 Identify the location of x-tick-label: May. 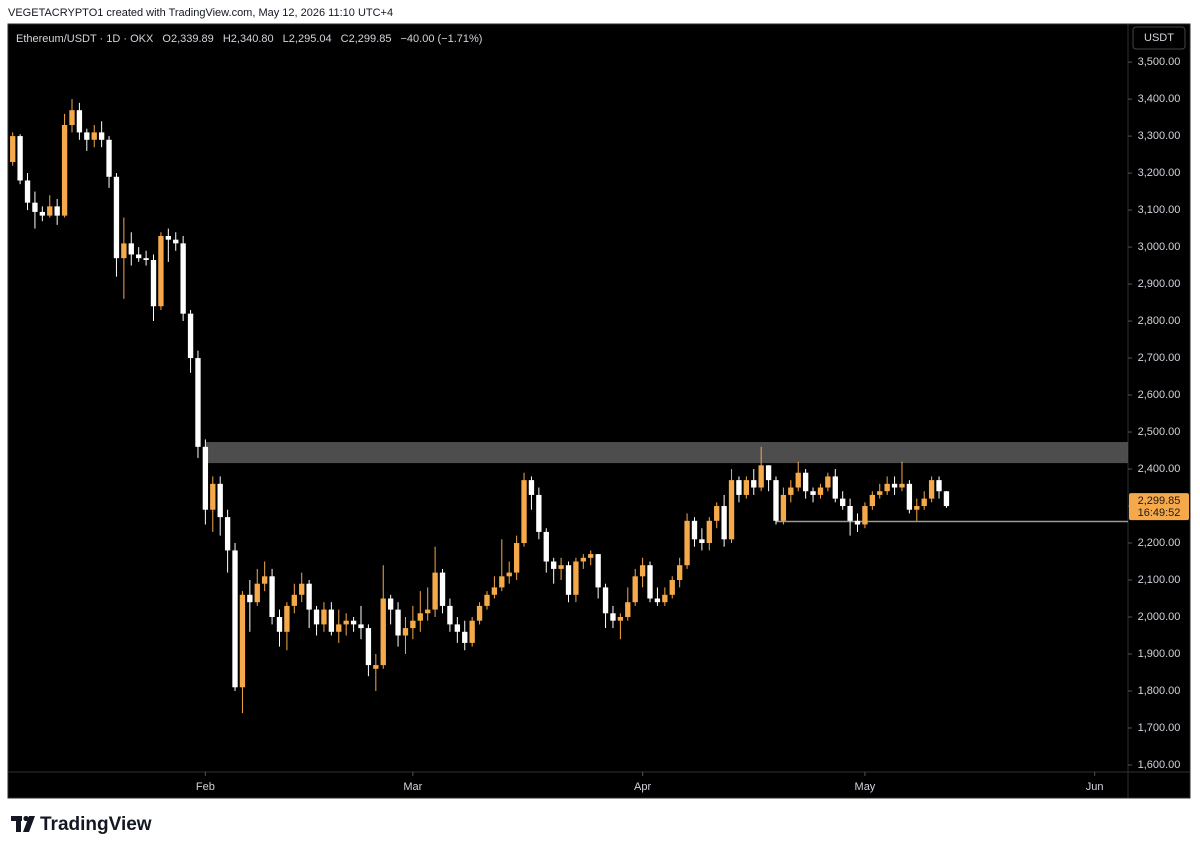
(865, 787).